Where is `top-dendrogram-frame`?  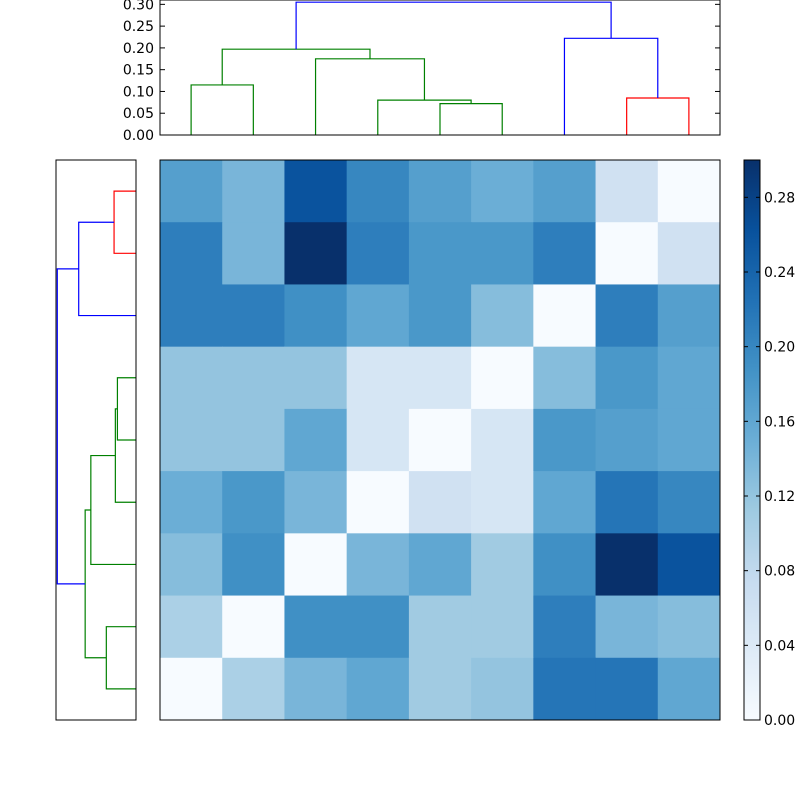
top-dendrogram-frame is located at coordinates (440, 68).